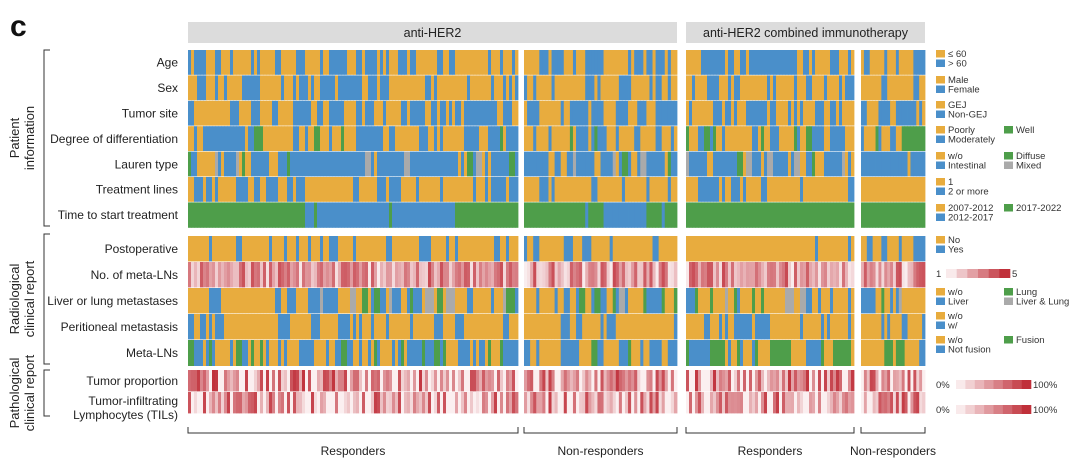 This screenshot has height=464, width=1080. Describe the element at coordinates (955, 316) in the screenshot. I see `legend-label: w/o` at that location.